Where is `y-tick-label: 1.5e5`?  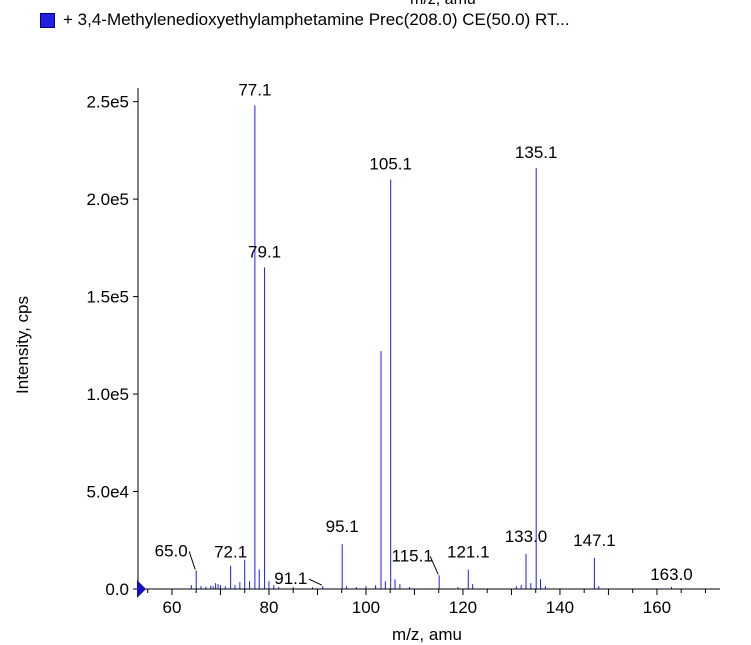 y-tick-label: 1.5e5 is located at coordinates (107, 297).